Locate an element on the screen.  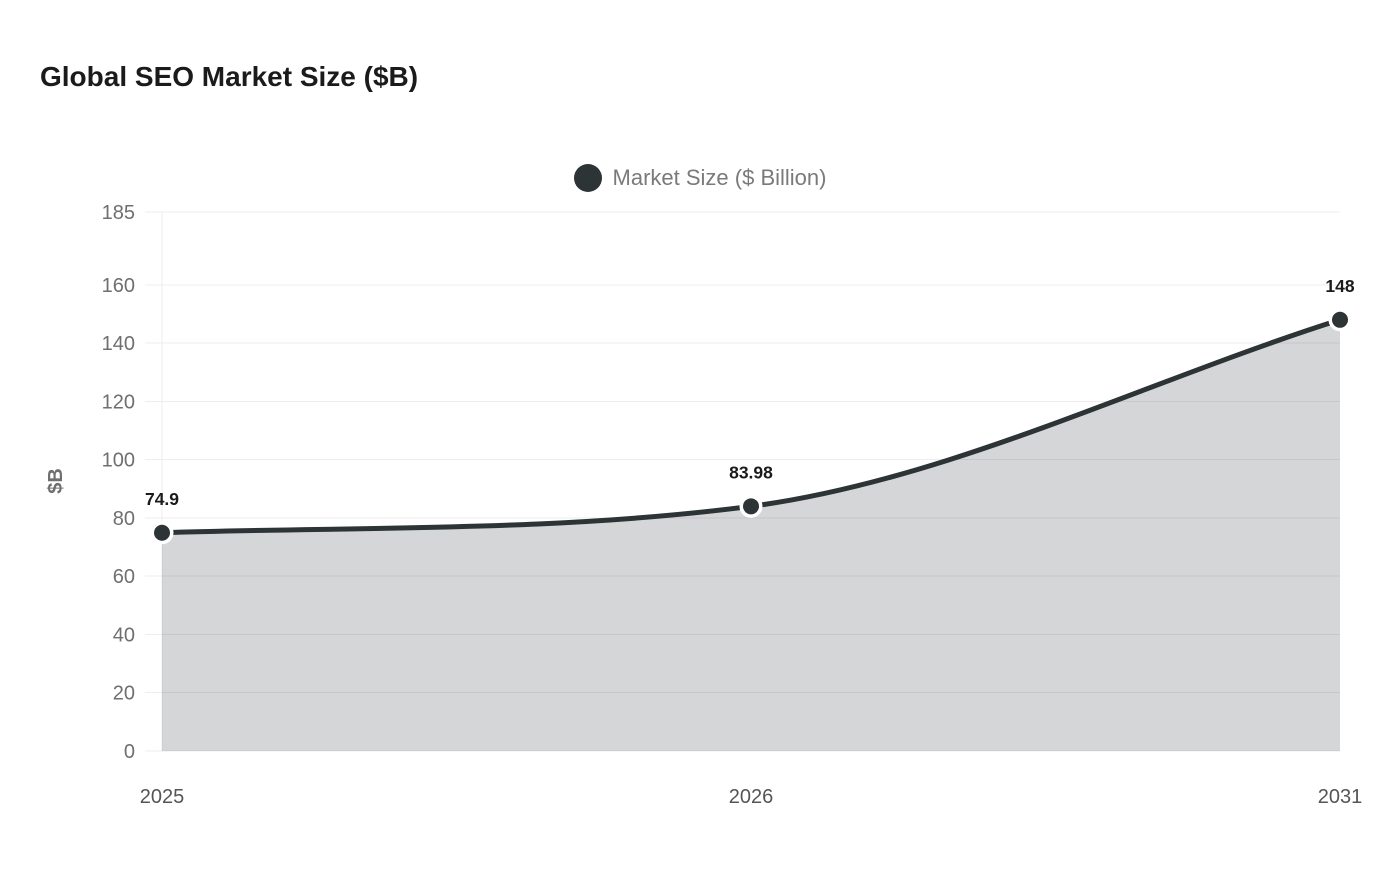
y-tick-label: 185 is located at coordinates (118, 213).